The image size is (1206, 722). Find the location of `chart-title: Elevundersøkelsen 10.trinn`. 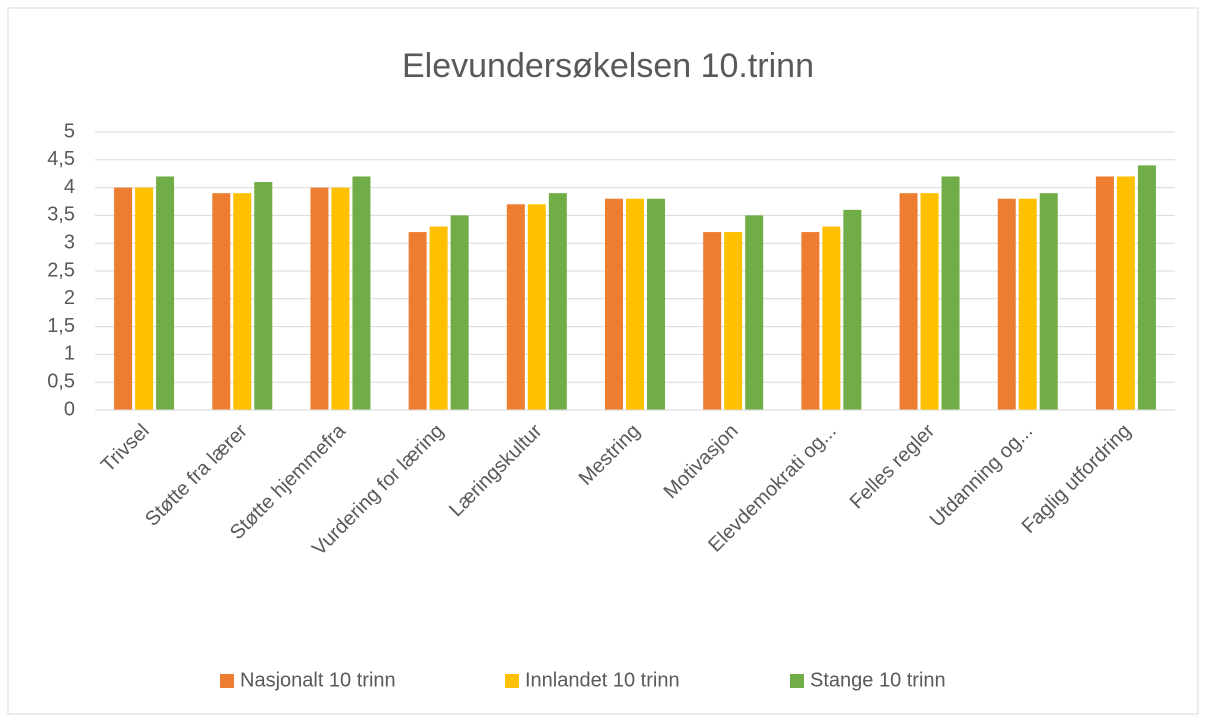

chart-title: Elevundersøkelsen 10.trinn is located at coordinates (608, 66).